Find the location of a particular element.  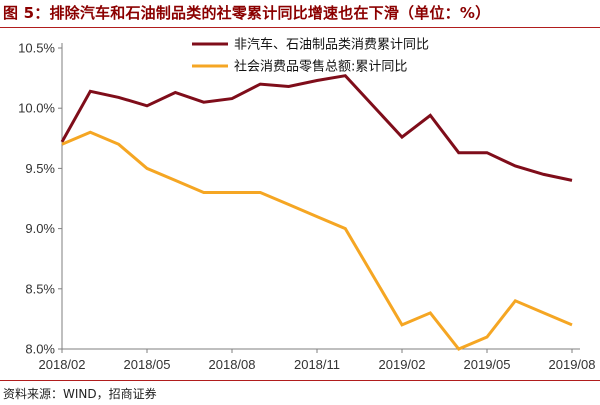

y-tick-label: 10.5% is located at coordinates (36, 48).